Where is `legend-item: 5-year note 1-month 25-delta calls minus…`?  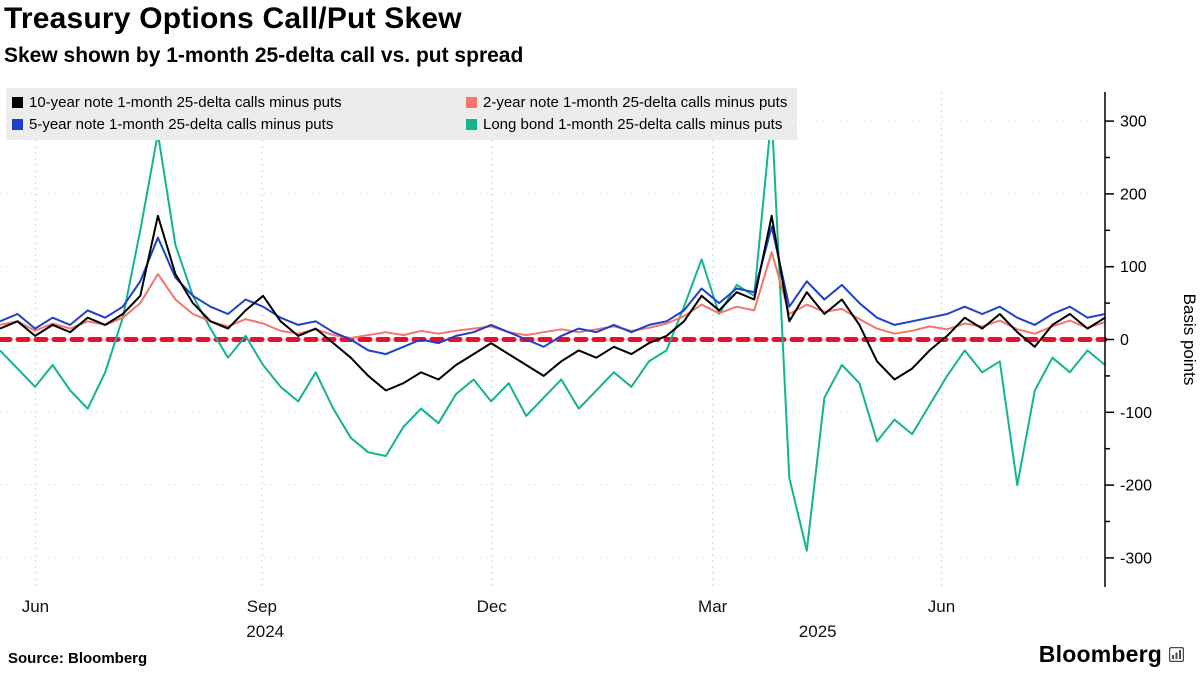
legend-item: 5-year note 1-month 25-delta calls minus… is located at coordinates (235, 124).